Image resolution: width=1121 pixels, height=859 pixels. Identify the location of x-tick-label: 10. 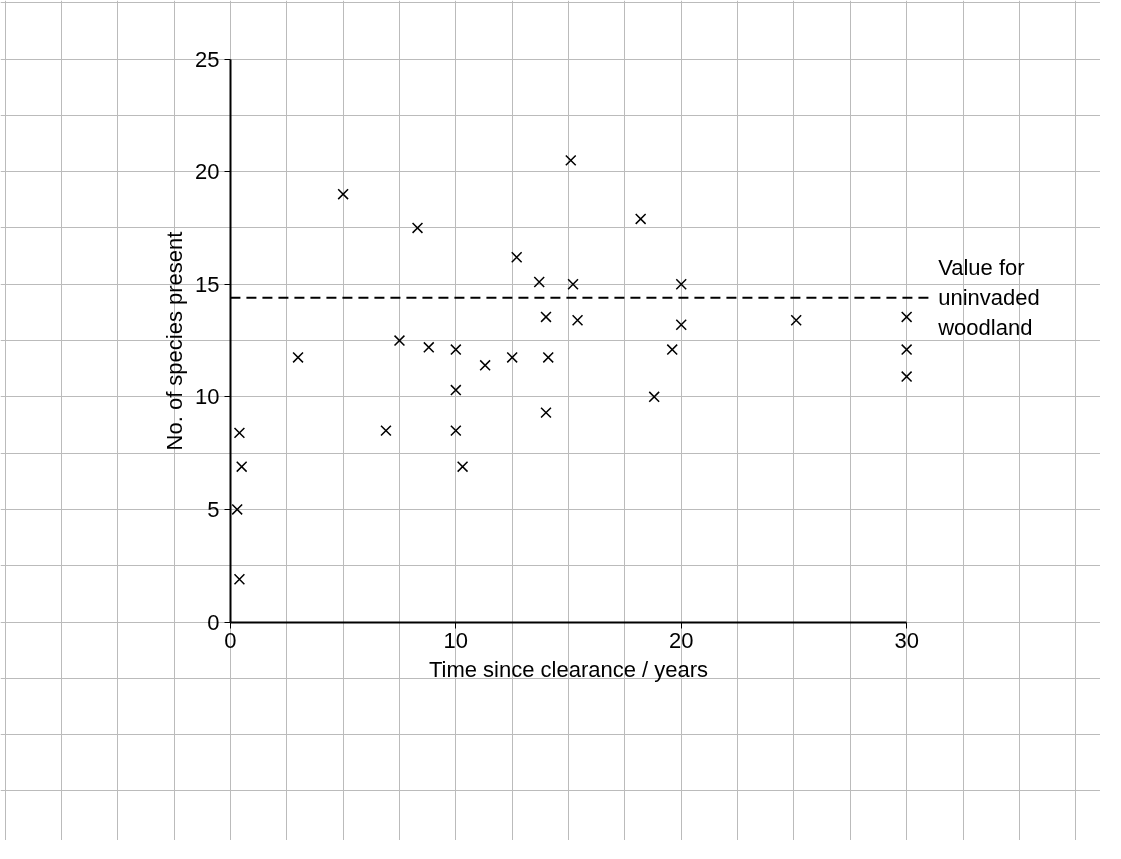
(456, 641).